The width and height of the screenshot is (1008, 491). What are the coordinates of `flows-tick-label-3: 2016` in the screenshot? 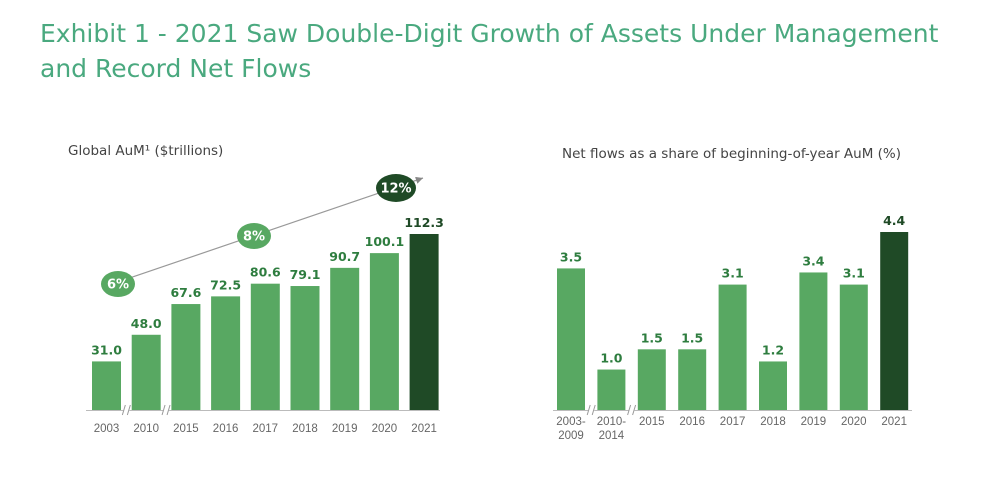 It's located at (692, 422).